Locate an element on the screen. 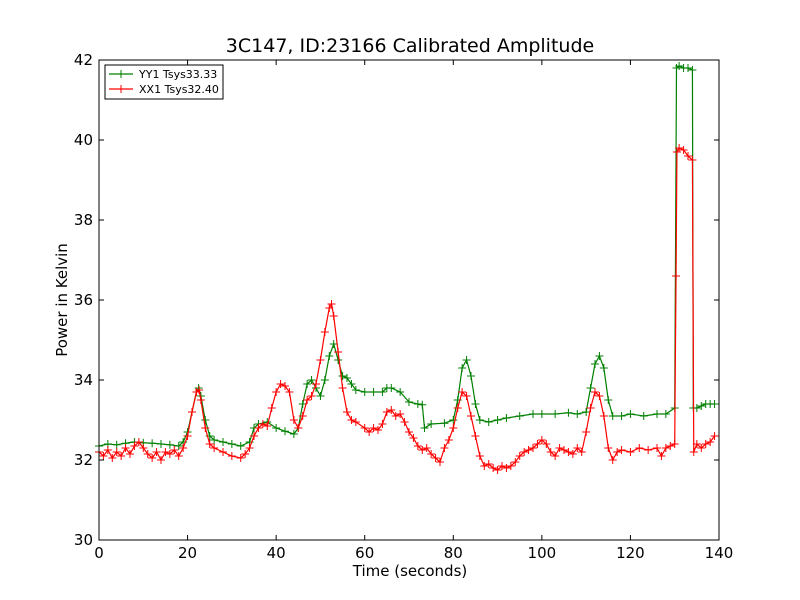 The height and width of the screenshot is (600, 800). x-tick-label: 140 is located at coordinates (719, 553).